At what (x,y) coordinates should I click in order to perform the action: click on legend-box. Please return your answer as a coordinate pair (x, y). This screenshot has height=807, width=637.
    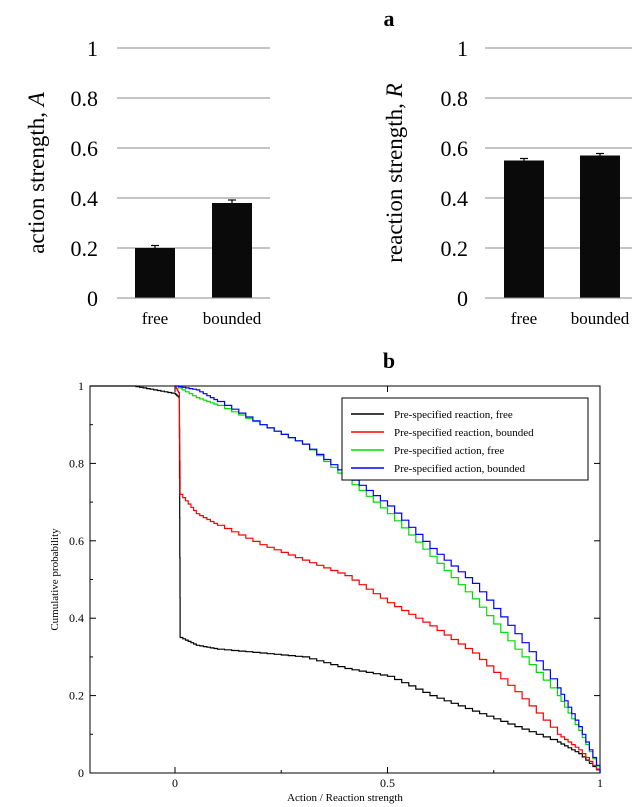
    Looking at the image, I should click on (465, 439).